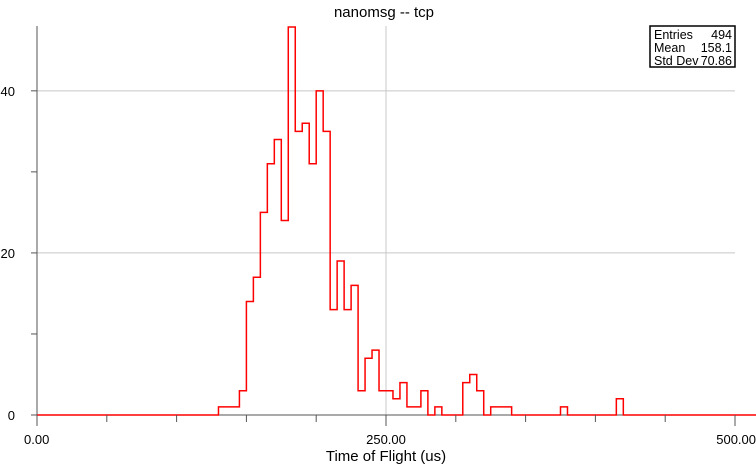 The image size is (756, 467). Describe the element at coordinates (386, 439) in the screenshot. I see `x-tick-label: 250.00` at that location.